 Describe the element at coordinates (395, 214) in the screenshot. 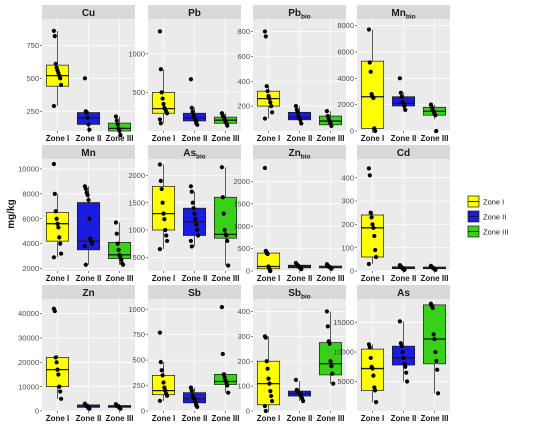

I see `facet-panel-8: Cd 0 100 200 300 400 Zone I Zone II Zone III` at that location.